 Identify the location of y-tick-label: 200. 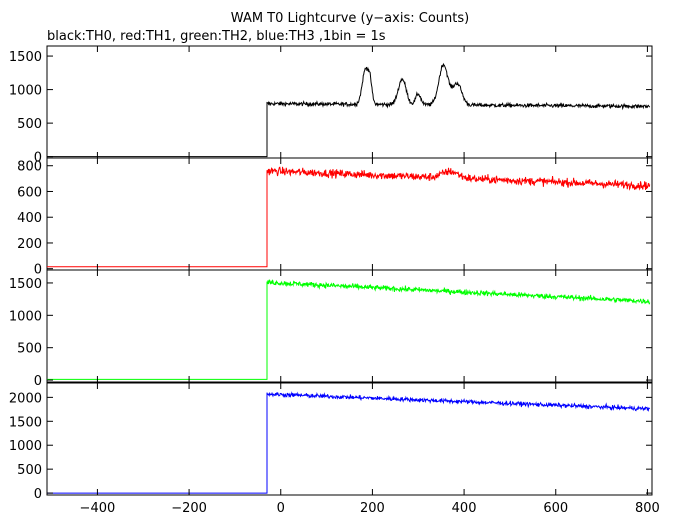
(29, 244).